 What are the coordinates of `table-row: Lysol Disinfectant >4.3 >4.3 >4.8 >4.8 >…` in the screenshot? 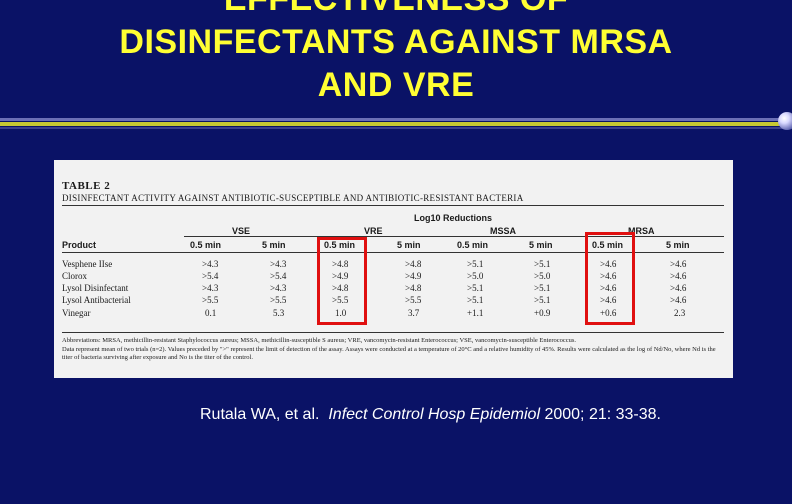 It's located at (393, 289).